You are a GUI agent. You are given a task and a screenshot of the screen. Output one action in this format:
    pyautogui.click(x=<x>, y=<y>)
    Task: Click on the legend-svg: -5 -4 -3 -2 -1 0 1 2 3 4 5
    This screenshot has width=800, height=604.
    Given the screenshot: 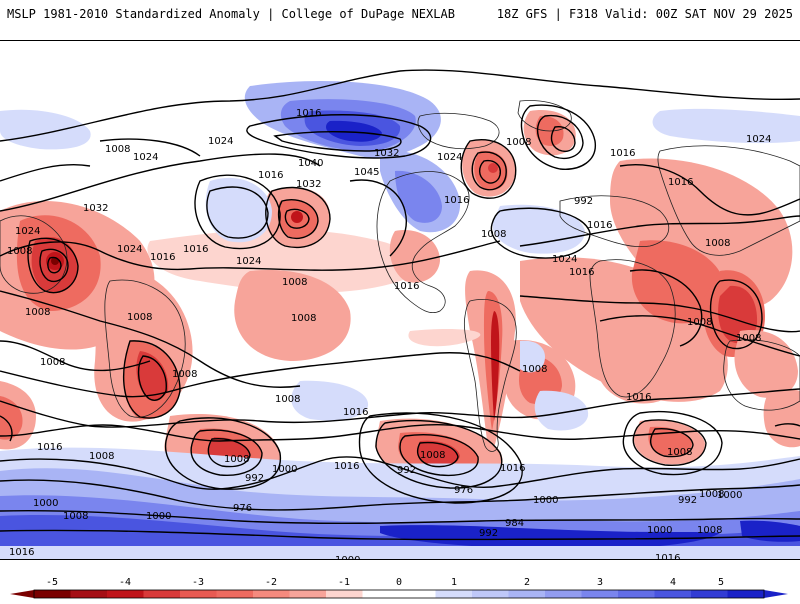 What is the action you would take?
    pyautogui.click(x=399, y=588)
    